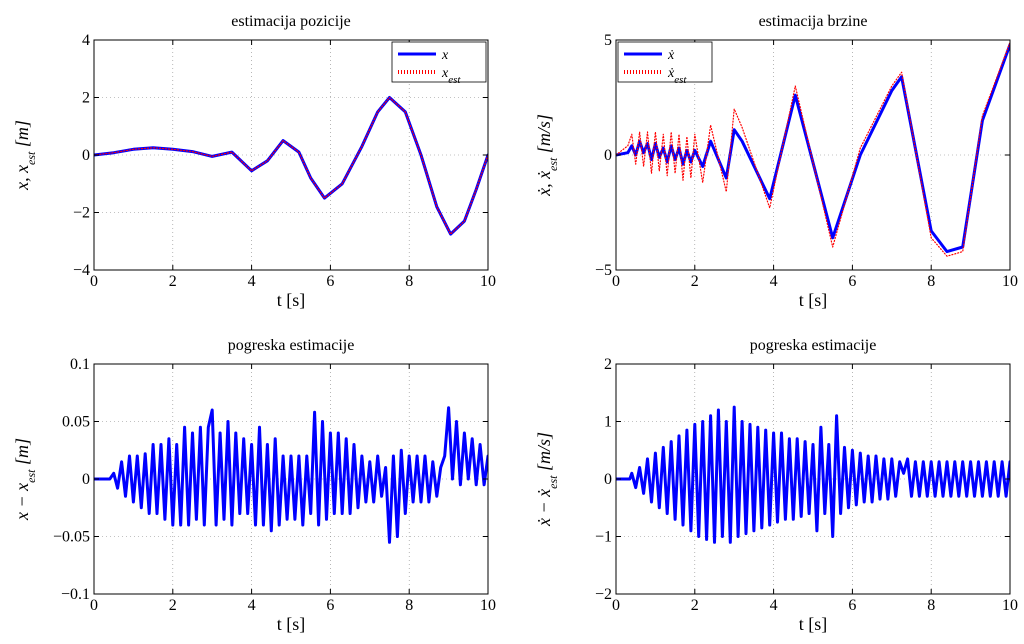 This screenshot has height=644, width=1024. What do you see at coordinates (445, 55) in the screenshot?
I see `legend-label: x` at bounding box center [445, 55].